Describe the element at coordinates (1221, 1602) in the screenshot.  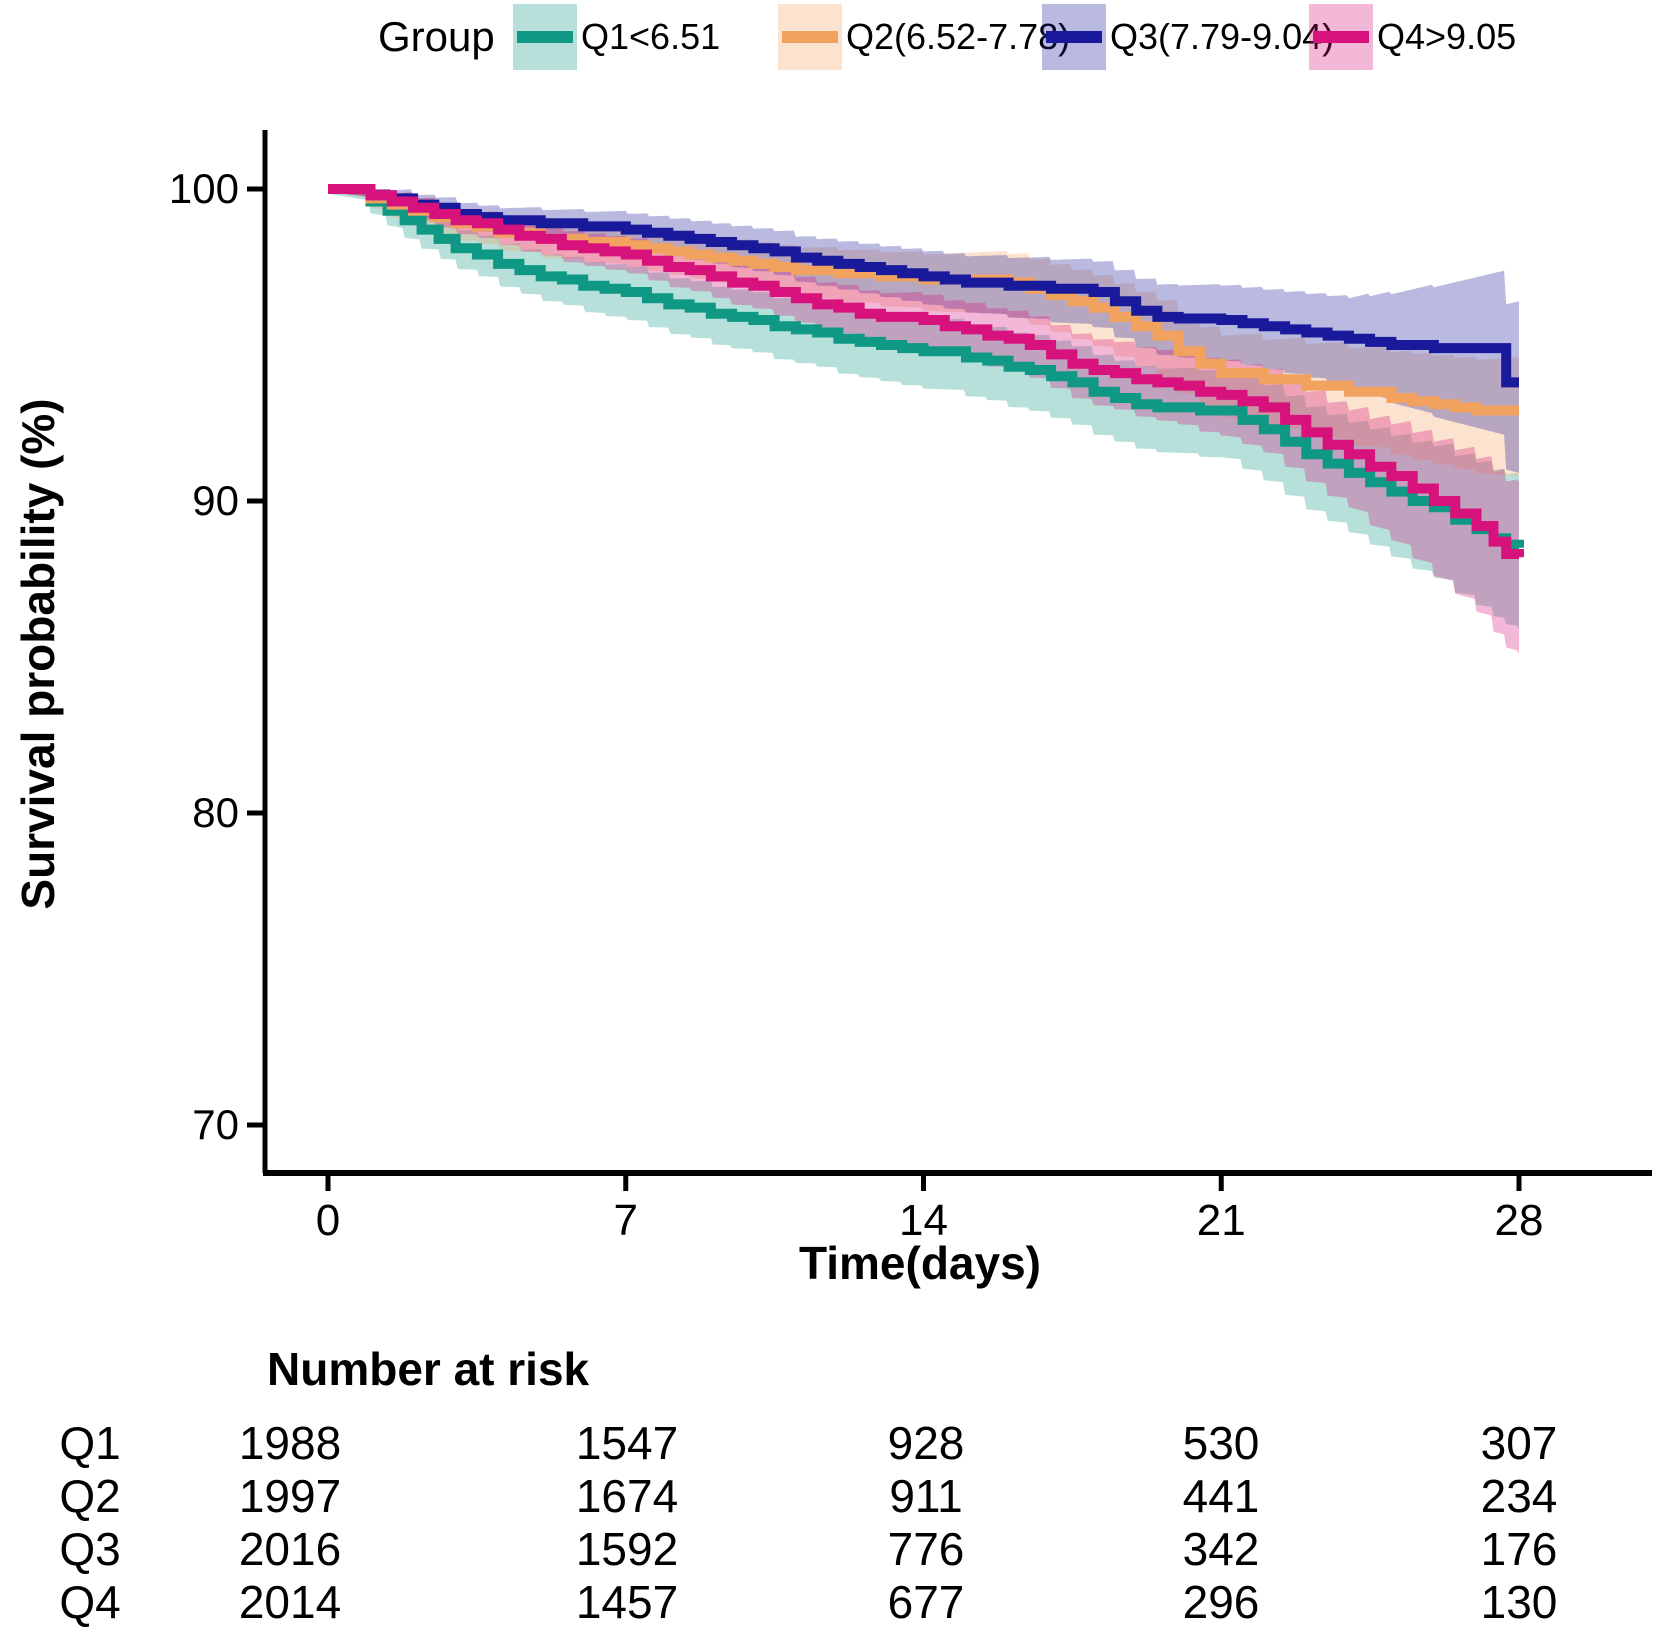
I see `risk-cell-Q4-day21: 296` at that location.